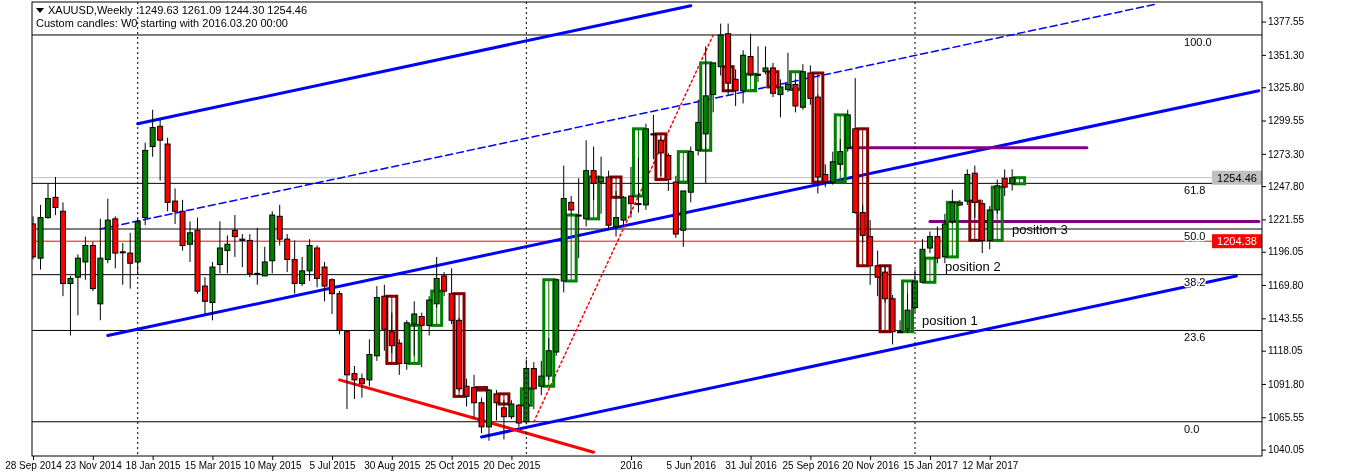 This screenshot has height=474, width=1362. What do you see at coordinates (1286, 285) in the screenshot?
I see `y-tick-label: 1169.80` at bounding box center [1286, 285].